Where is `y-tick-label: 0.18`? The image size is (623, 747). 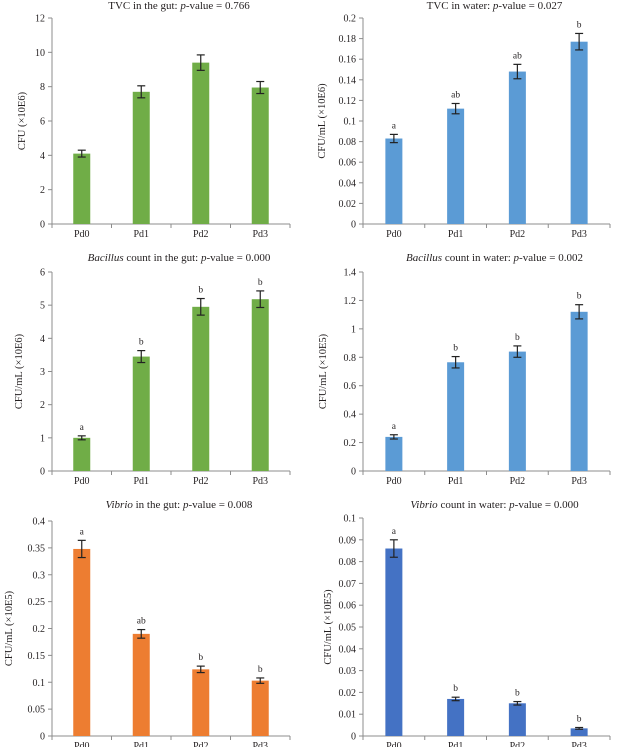 y-tick-label: 0.18 is located at coordinates (348, 39).